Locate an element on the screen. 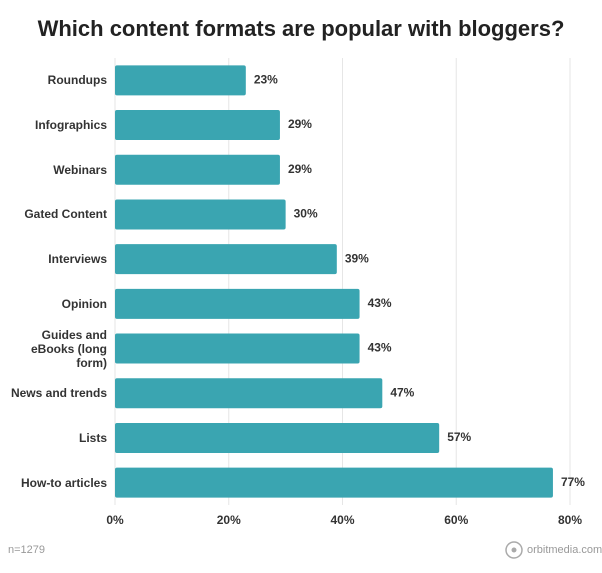 The width and height of the screenshot is (602, 573). value-label: 57% is located at coordinates (459, 437).